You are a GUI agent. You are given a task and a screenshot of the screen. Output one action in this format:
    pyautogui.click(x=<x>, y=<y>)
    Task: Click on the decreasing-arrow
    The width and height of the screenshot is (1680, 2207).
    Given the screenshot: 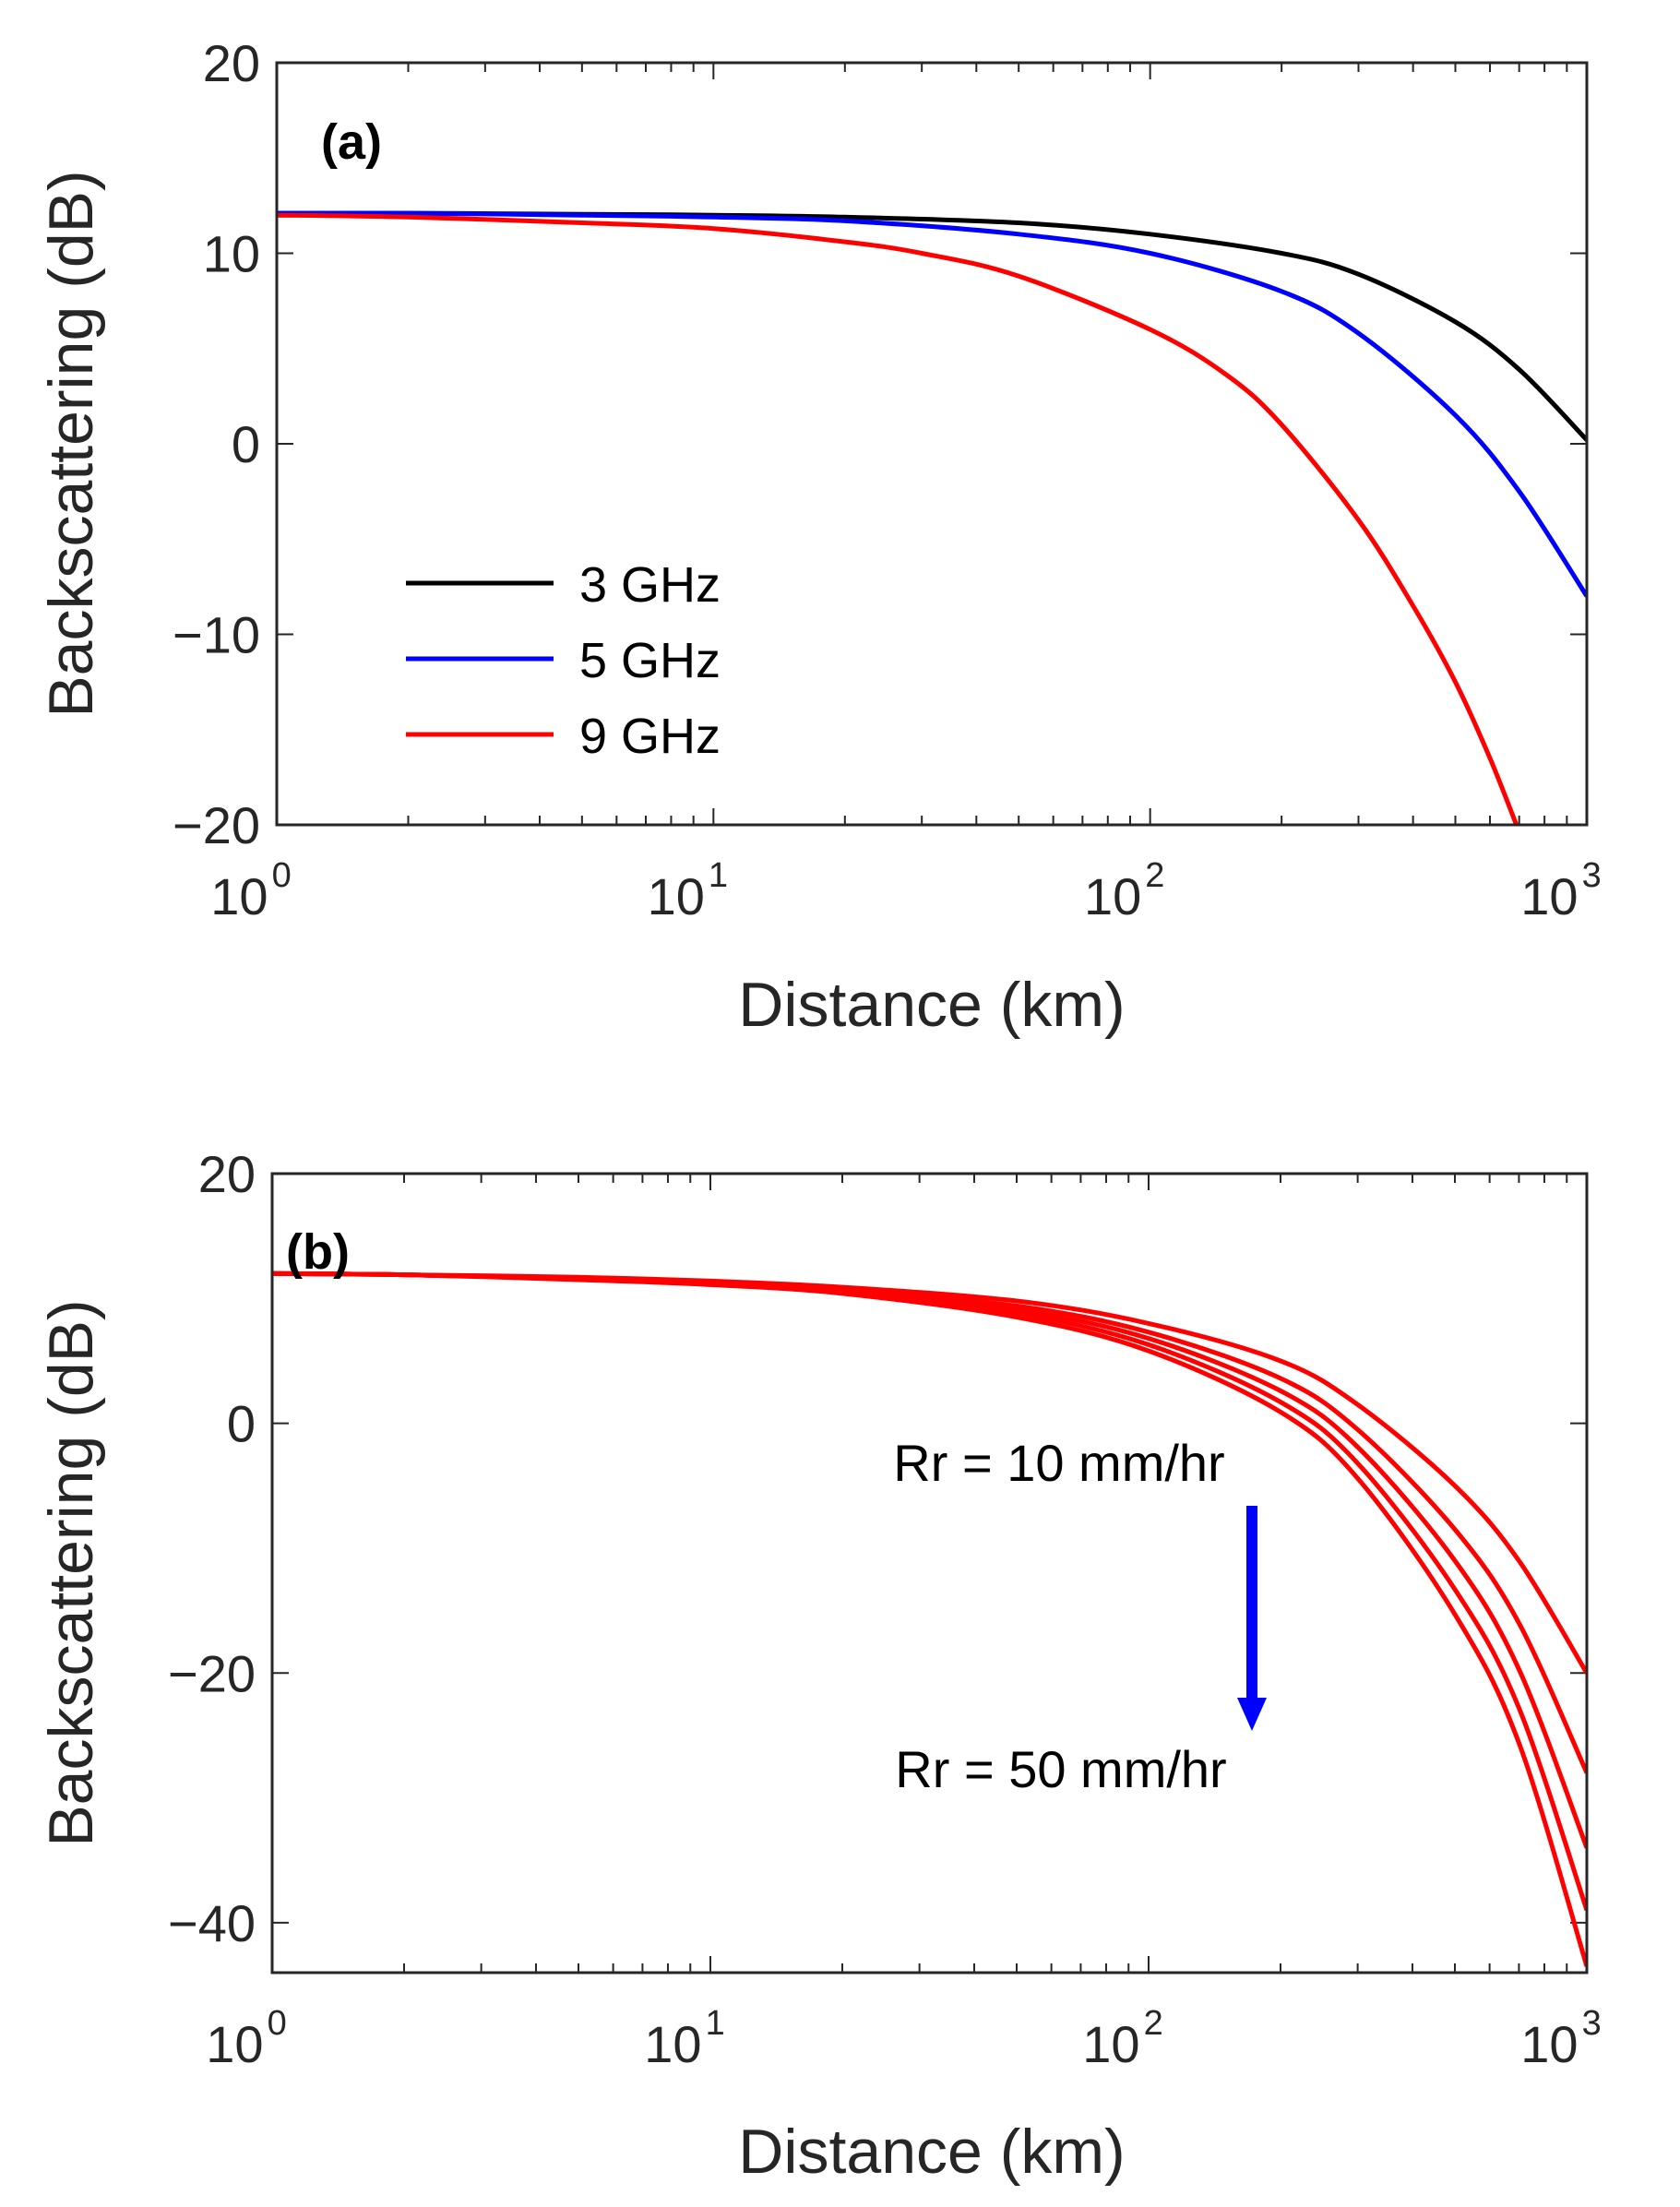 What is the action you would take?
    pyautogui.click(x=1252, y=1618)
    